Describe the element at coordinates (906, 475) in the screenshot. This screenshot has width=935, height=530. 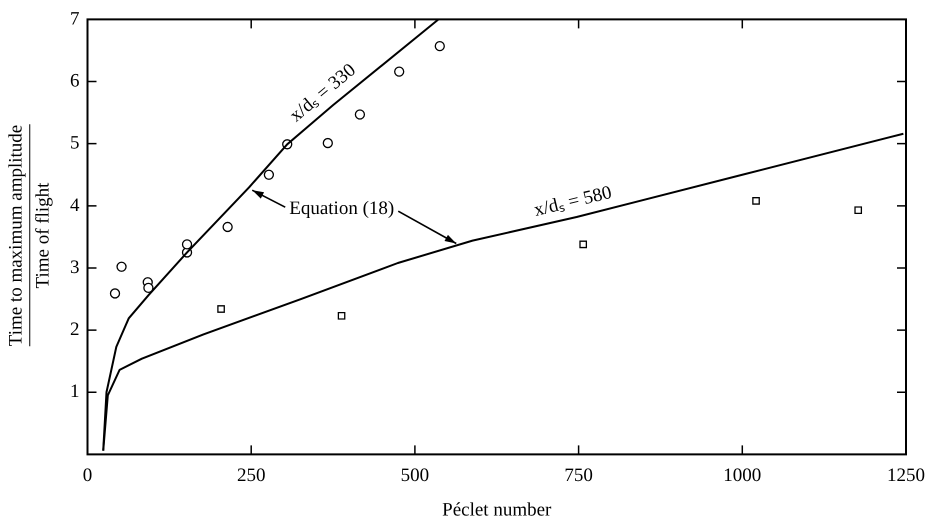
I see `x-tick-label: 1250` at that location.